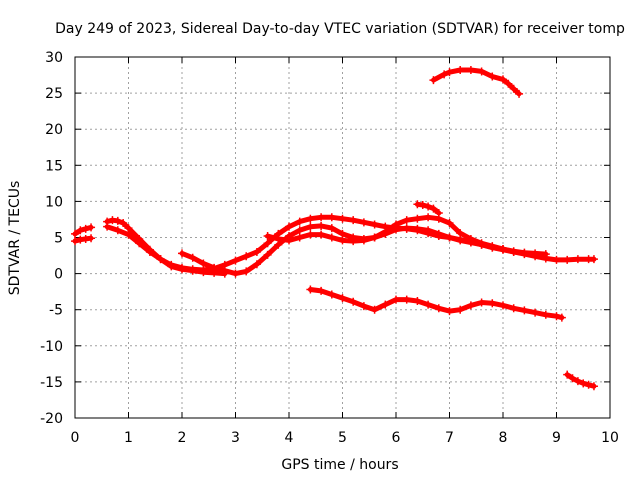 The width and height of the screenshot is (640, 480). Describe the element at coordinates (235, 438) in the screenshot. I see `x-tick-label: 3` at that location.